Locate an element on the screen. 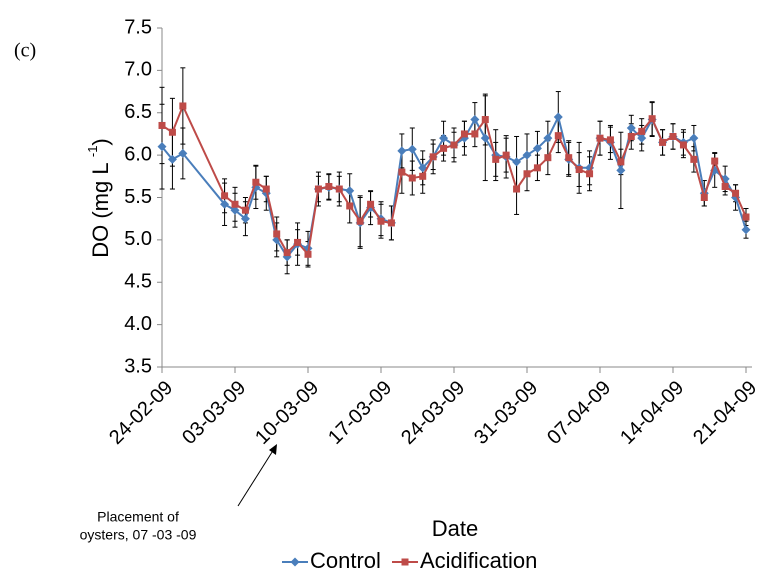  annotation-line: oysters, 07 -03 -09 is located at coordinates (138, 535).